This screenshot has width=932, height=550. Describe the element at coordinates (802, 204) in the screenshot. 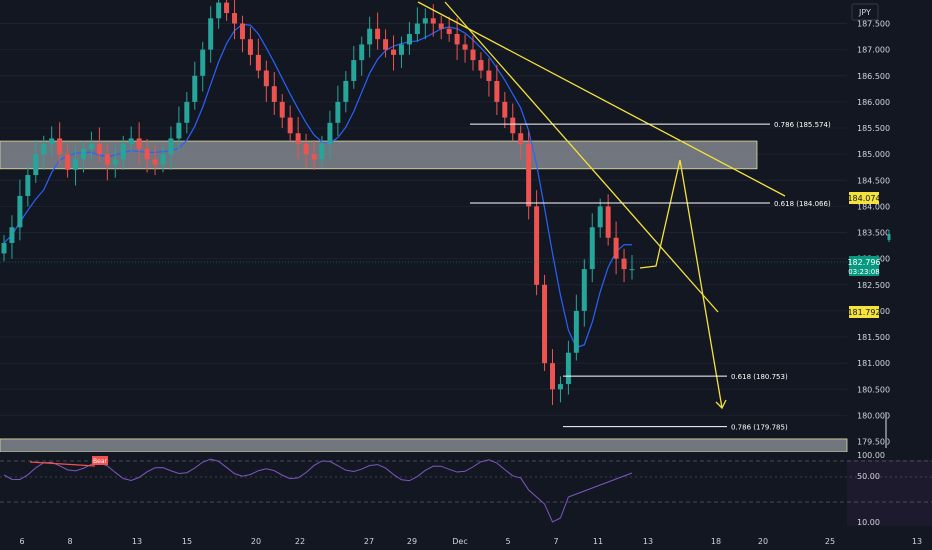

I see `fib-label: 0.618 (184.066)` at that location.